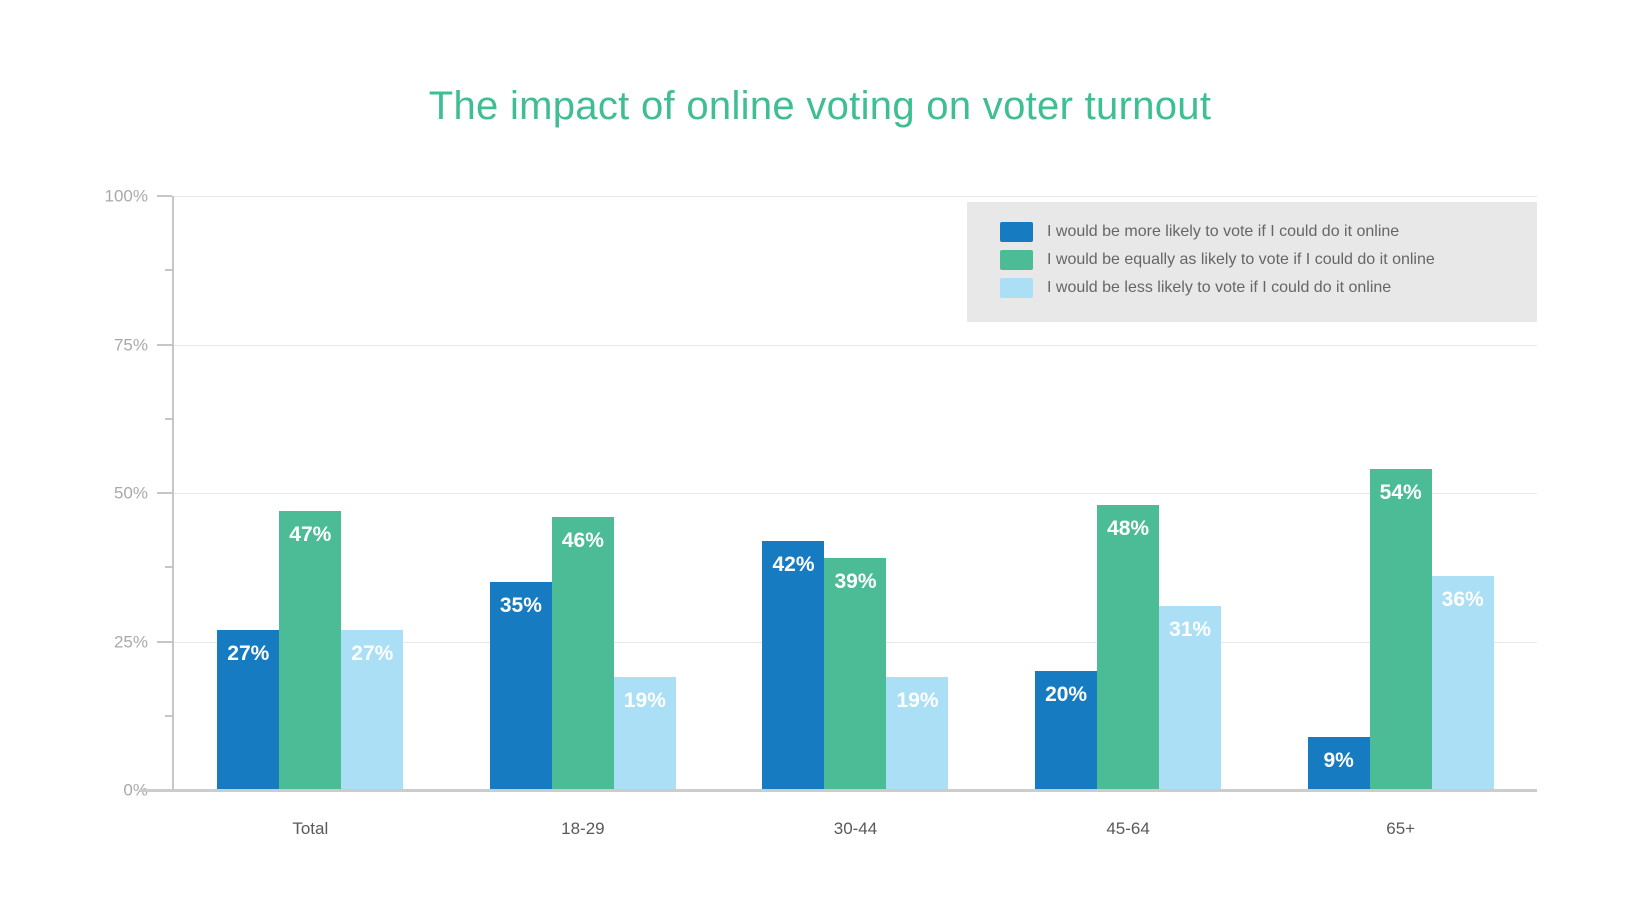 Image resolution: width=1640 pixels, height=922 pixels. I want to click on bar: 48%, so click(1128, 647).